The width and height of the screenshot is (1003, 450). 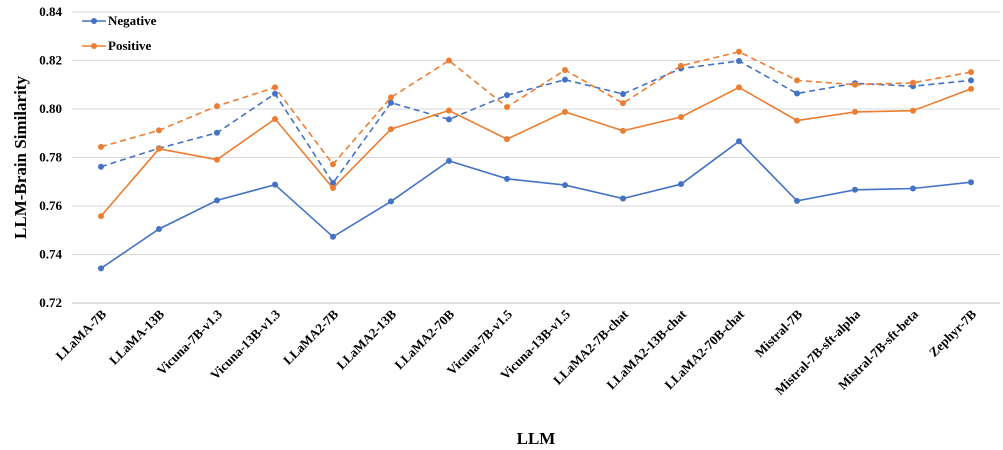 What do you see at coordinates (50, 108) in the screenshot?
I see `y-tick-label: 0.80` at bounding box center [50, 108].